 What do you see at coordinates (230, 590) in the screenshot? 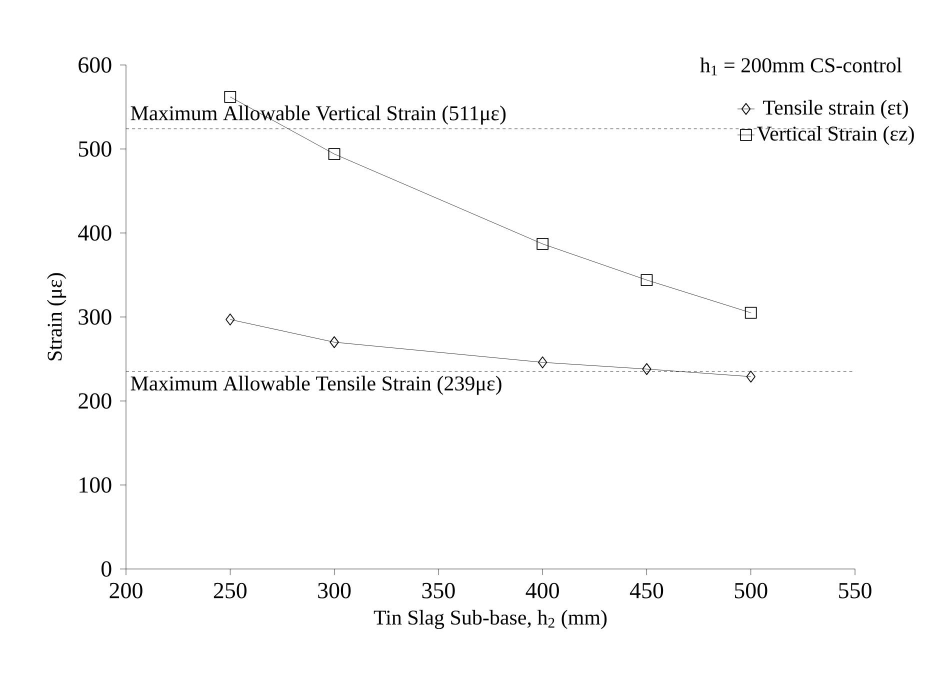
I see `x-tick-label: 250` at bounding box center [230, 590].